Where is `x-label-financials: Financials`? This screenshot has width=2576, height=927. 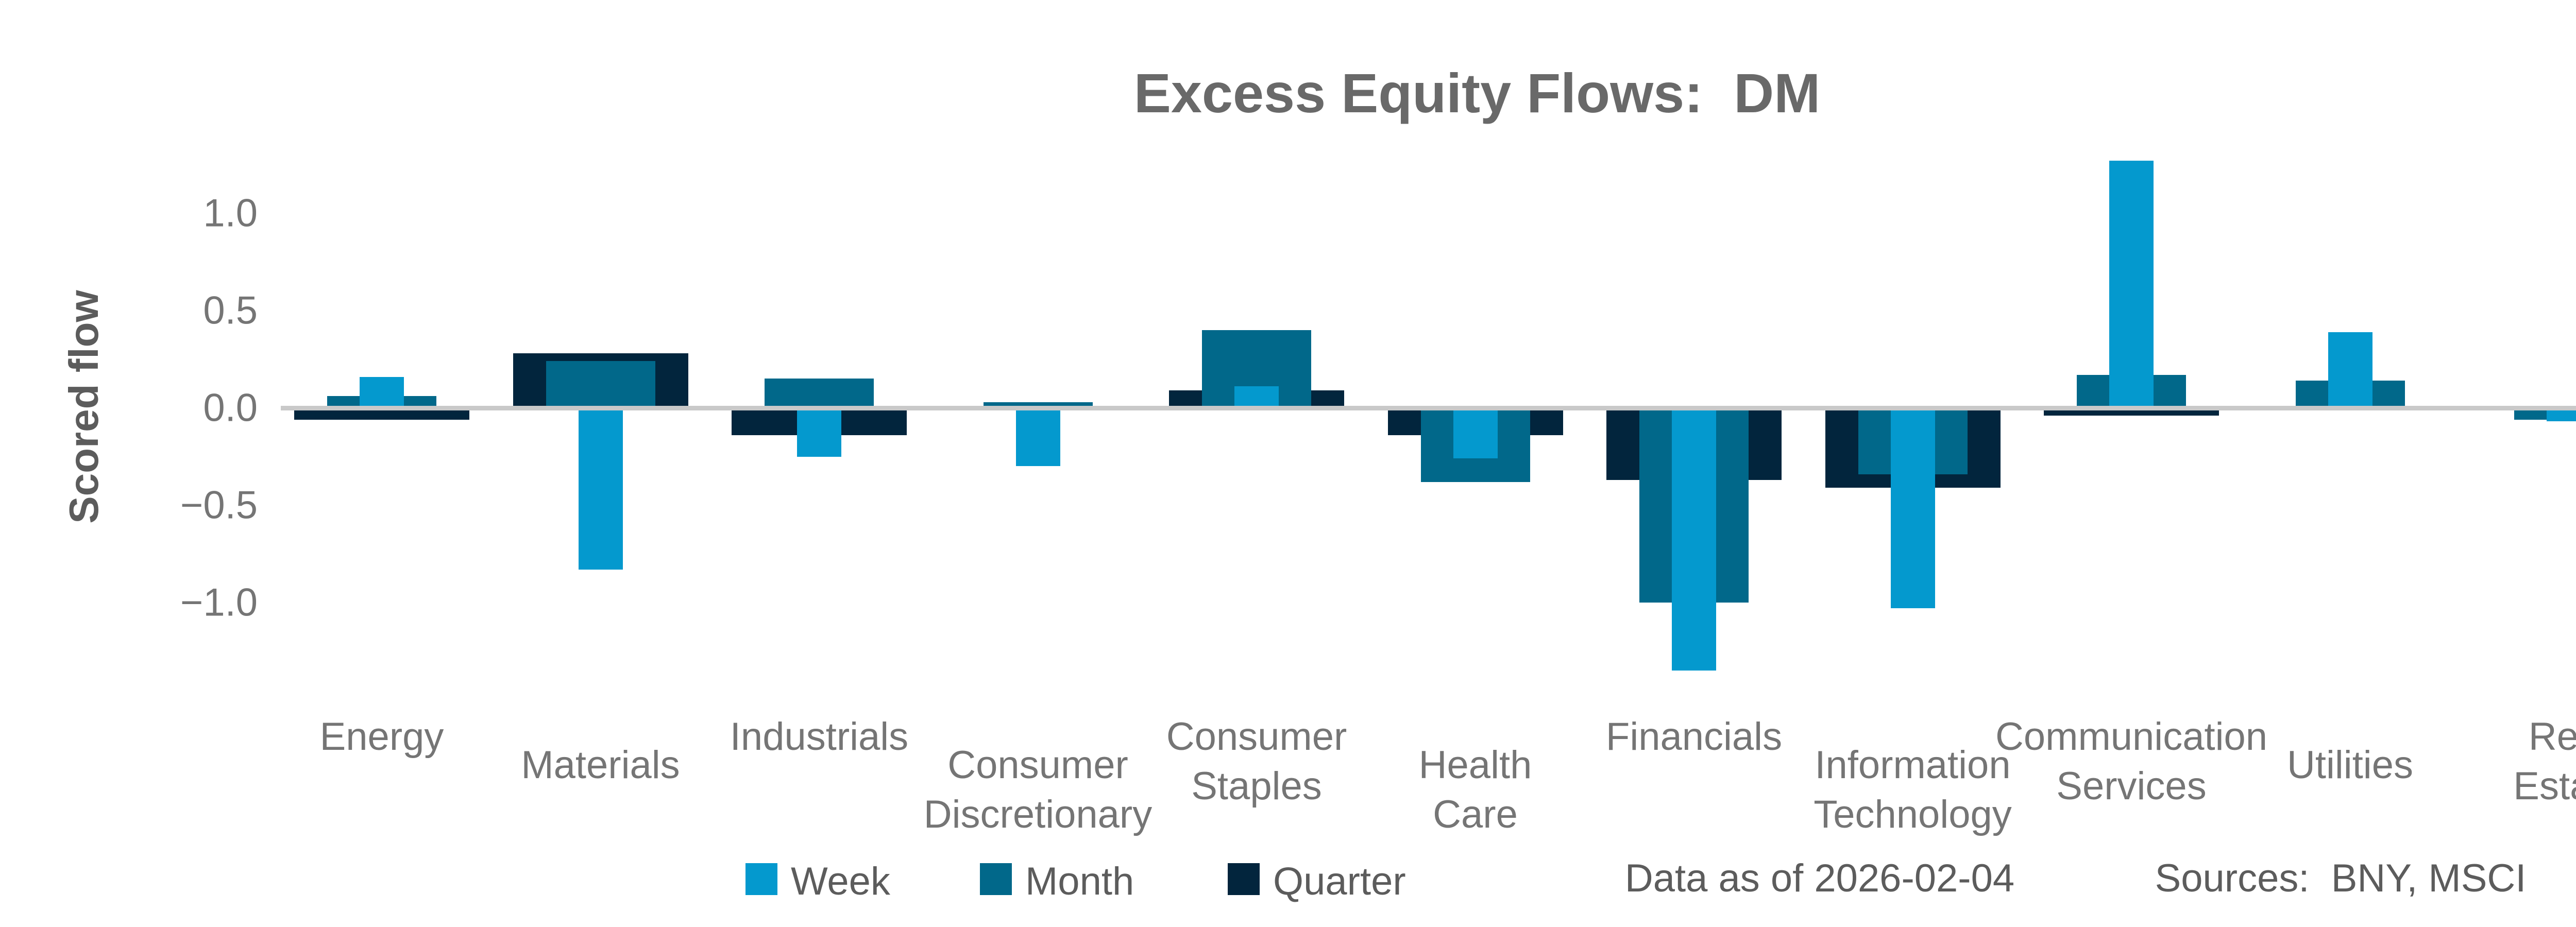
x-label-financials: Financials is located at coordinates (1694, 737).